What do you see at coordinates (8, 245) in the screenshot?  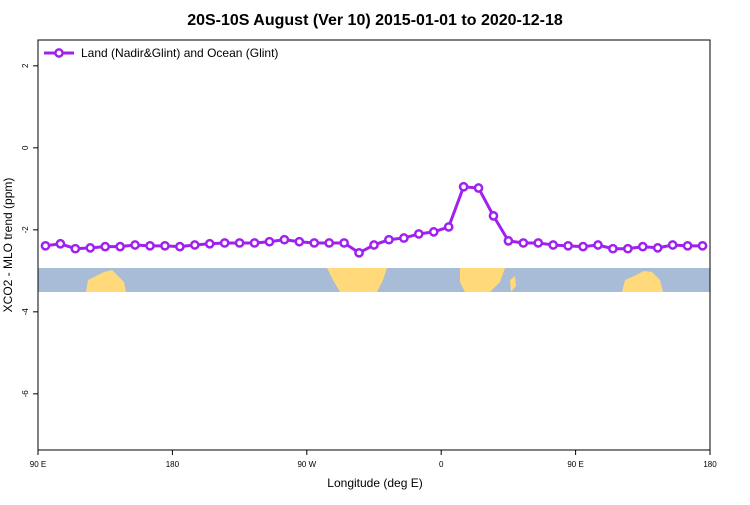 I see `y-axis-label: XCO2 - MLO trend (ppm)` at bounding box center [8, 245].